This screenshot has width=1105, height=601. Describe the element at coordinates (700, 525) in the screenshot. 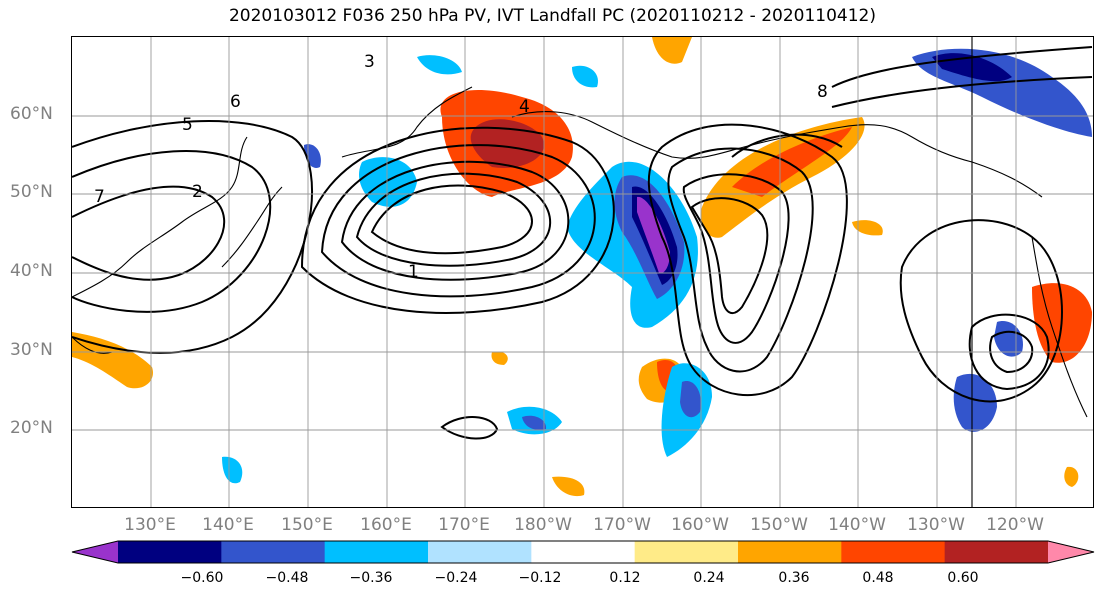

I see `lon-label: 160°W` at that location.